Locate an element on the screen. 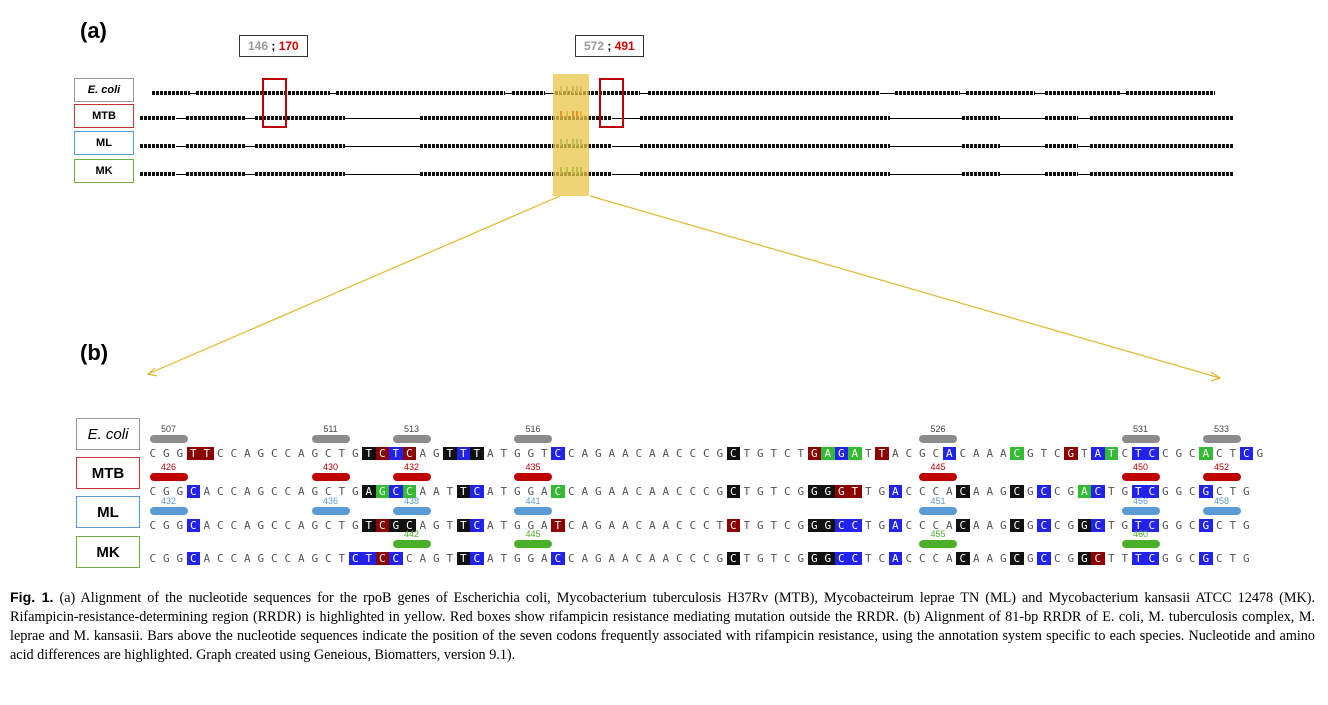 The width and height of the screenshot is (1328, 705). arrow-head-right is located at coordinates (1216, 376).